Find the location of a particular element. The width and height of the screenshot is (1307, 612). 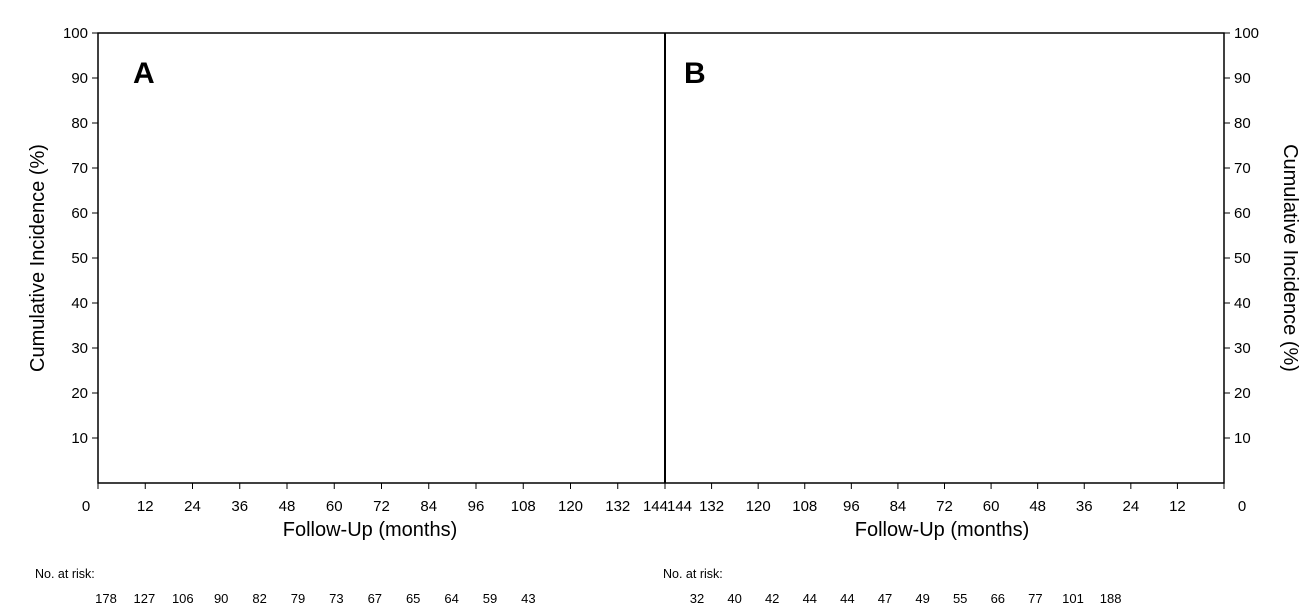

x-tick-label-a: 48 is located at coordinates (287, 506).